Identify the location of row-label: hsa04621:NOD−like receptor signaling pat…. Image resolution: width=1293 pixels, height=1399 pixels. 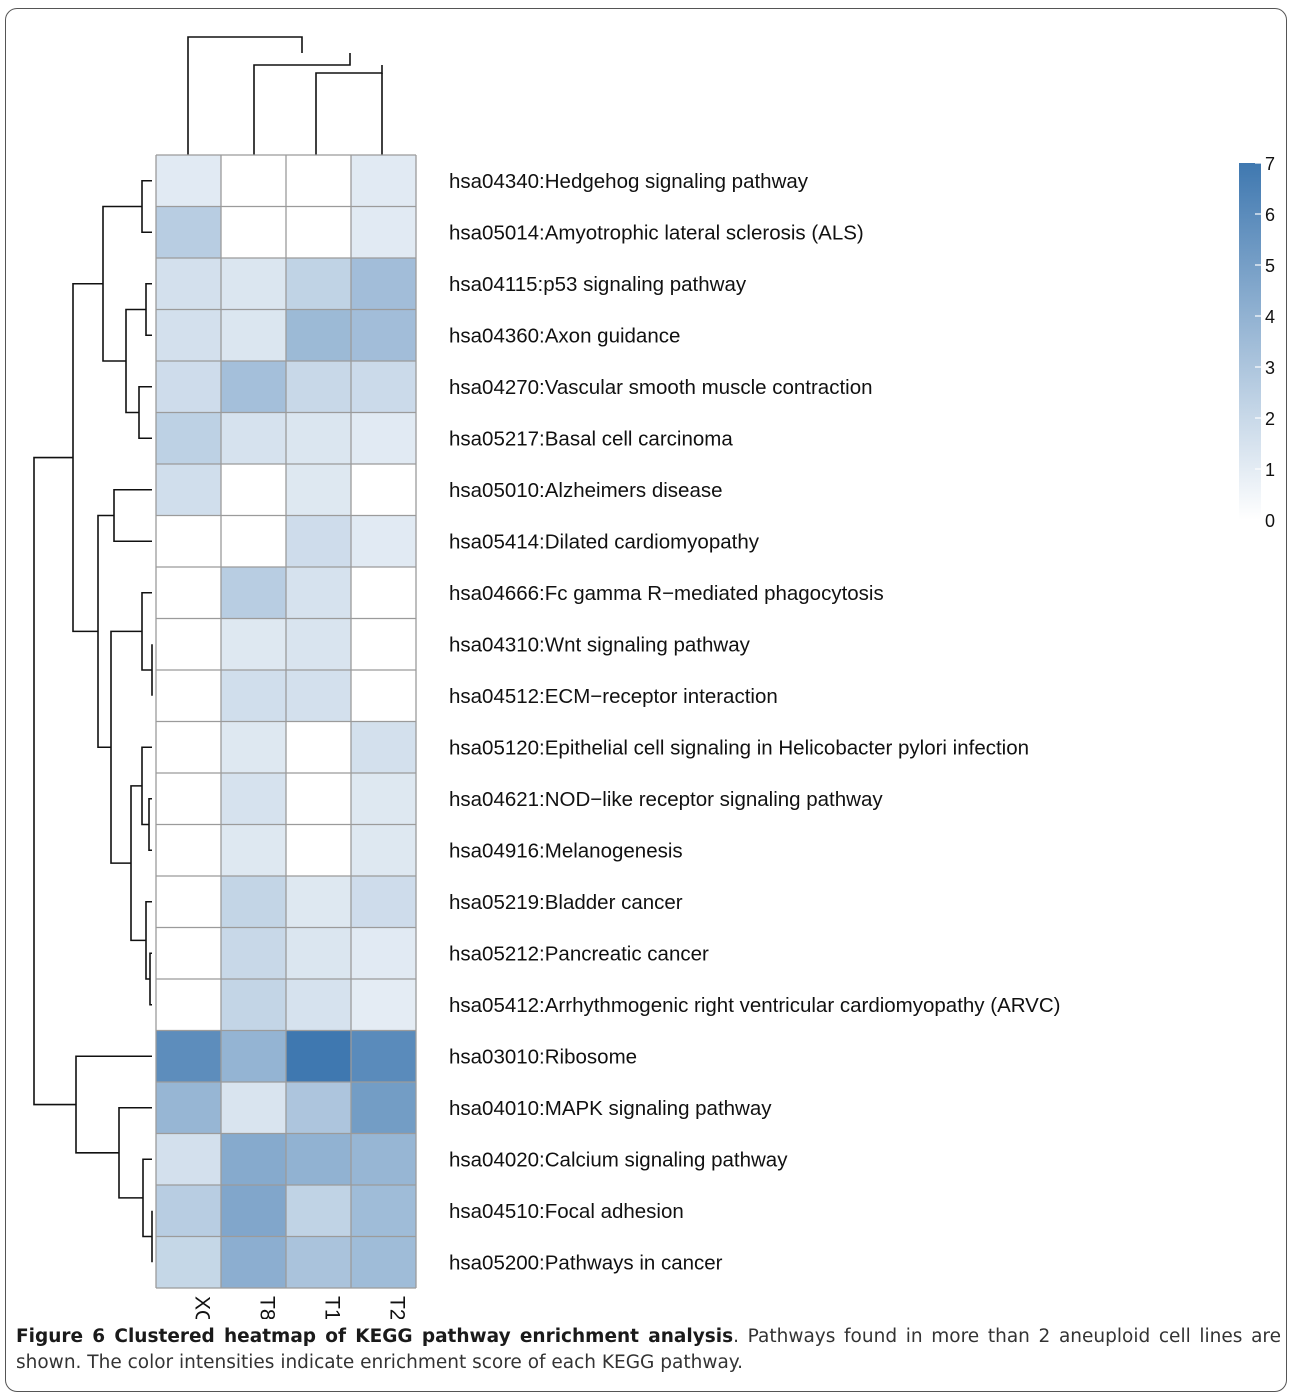
(666, 799).